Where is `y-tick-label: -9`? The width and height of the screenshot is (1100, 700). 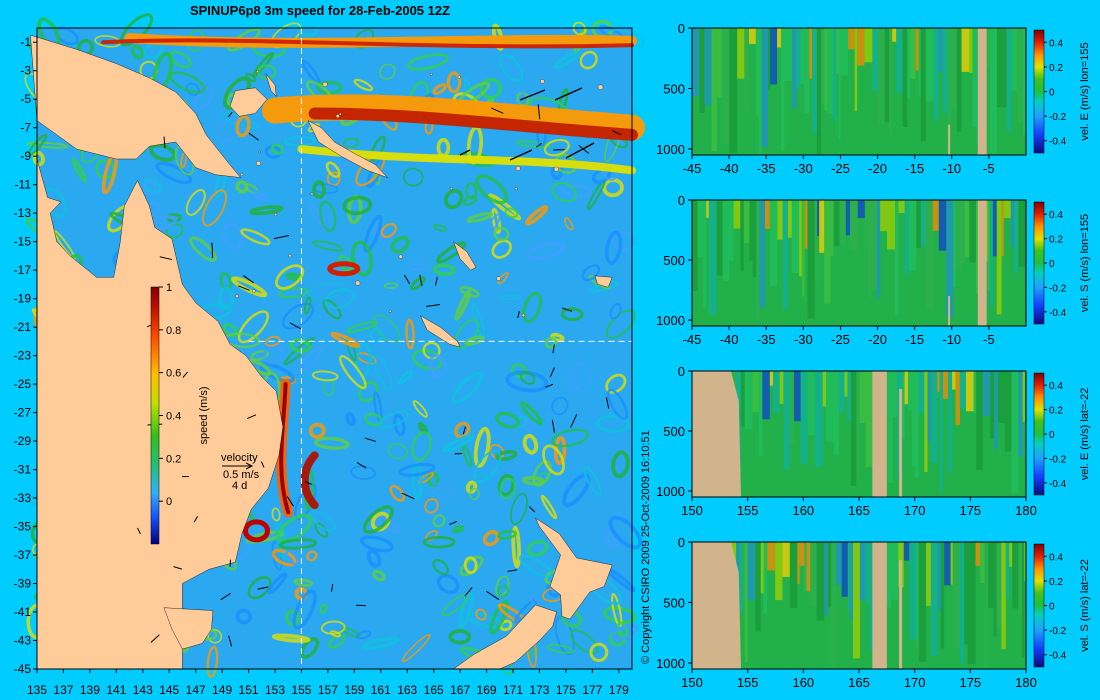 y-tick-label: -9 is located at coordinates (25, 156).